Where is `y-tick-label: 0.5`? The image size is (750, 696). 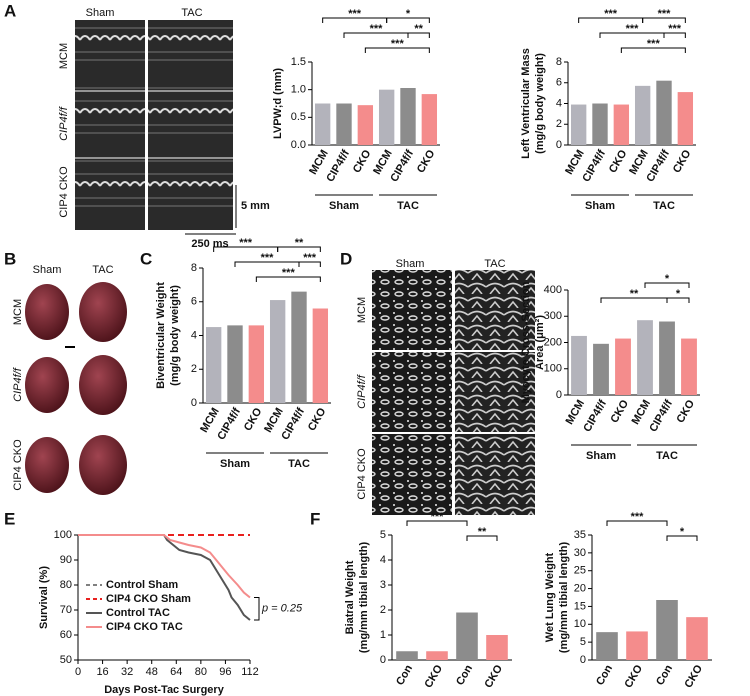 y-tick-label: 0.5 is located at coordinates (298, 117).